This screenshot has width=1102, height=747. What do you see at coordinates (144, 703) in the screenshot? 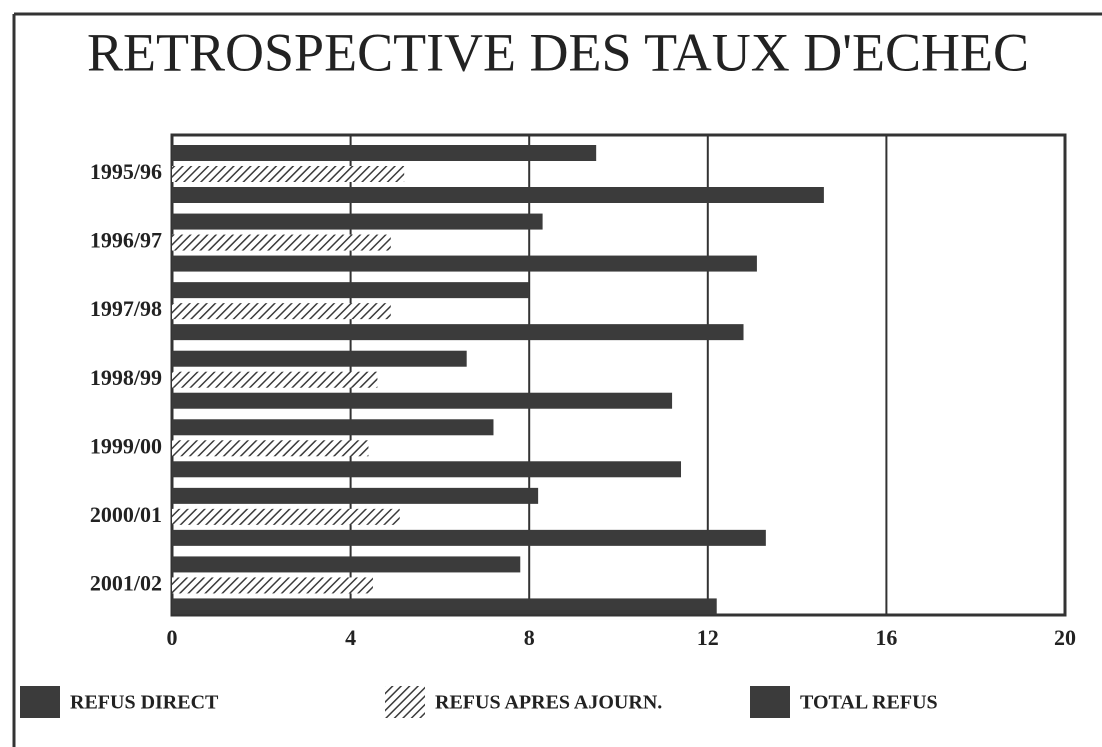
I see `legend-label: REFUS DIRECT` at bounding box center [144, 703].